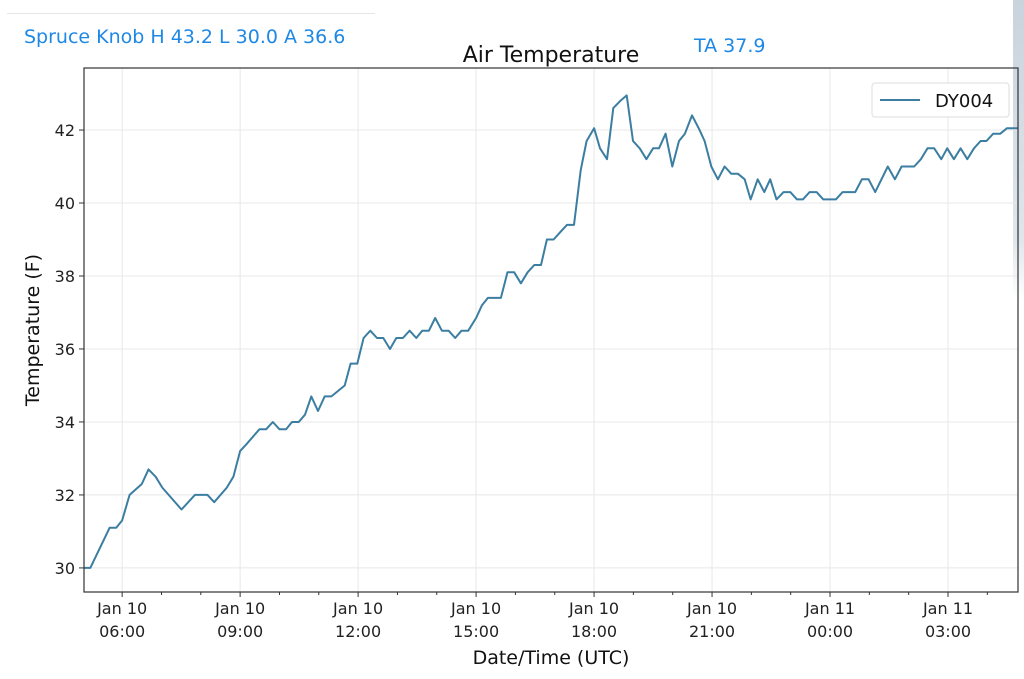 The width and height of the screenshot is (1024, 679). What do you see at coordinates (358, 631) in the screenshot?
I see `x-tick-time: 12:00` at bounding box center [358, 631].